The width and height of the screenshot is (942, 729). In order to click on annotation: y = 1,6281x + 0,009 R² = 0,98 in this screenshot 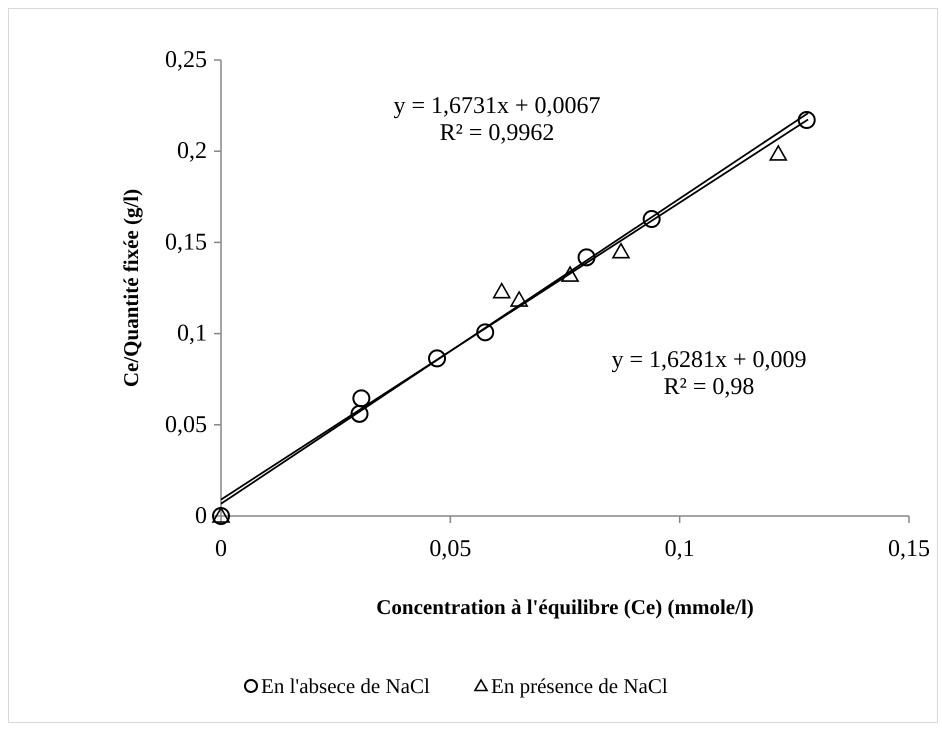, I will do `click(709, 373)`.